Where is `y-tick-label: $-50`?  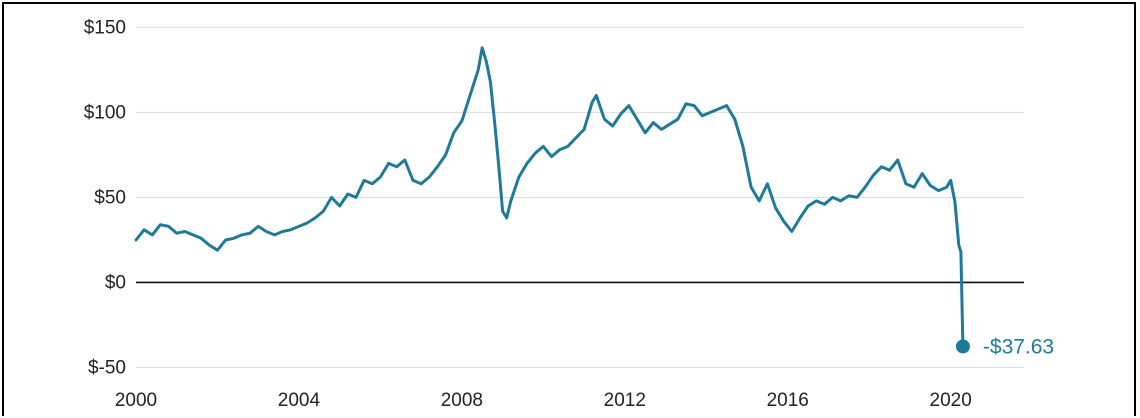 y-tick-label: $-50 is located at coordinates (107, 367).